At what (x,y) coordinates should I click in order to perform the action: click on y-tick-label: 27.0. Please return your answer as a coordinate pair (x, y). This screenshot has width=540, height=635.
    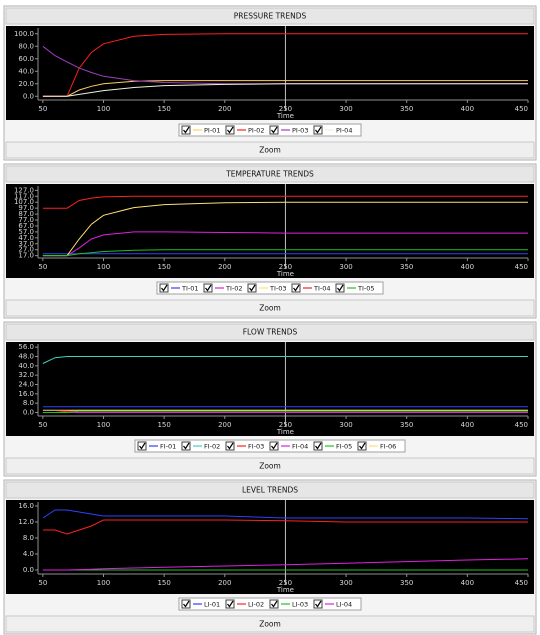
    Looking at the image, I should click on (26, 250).